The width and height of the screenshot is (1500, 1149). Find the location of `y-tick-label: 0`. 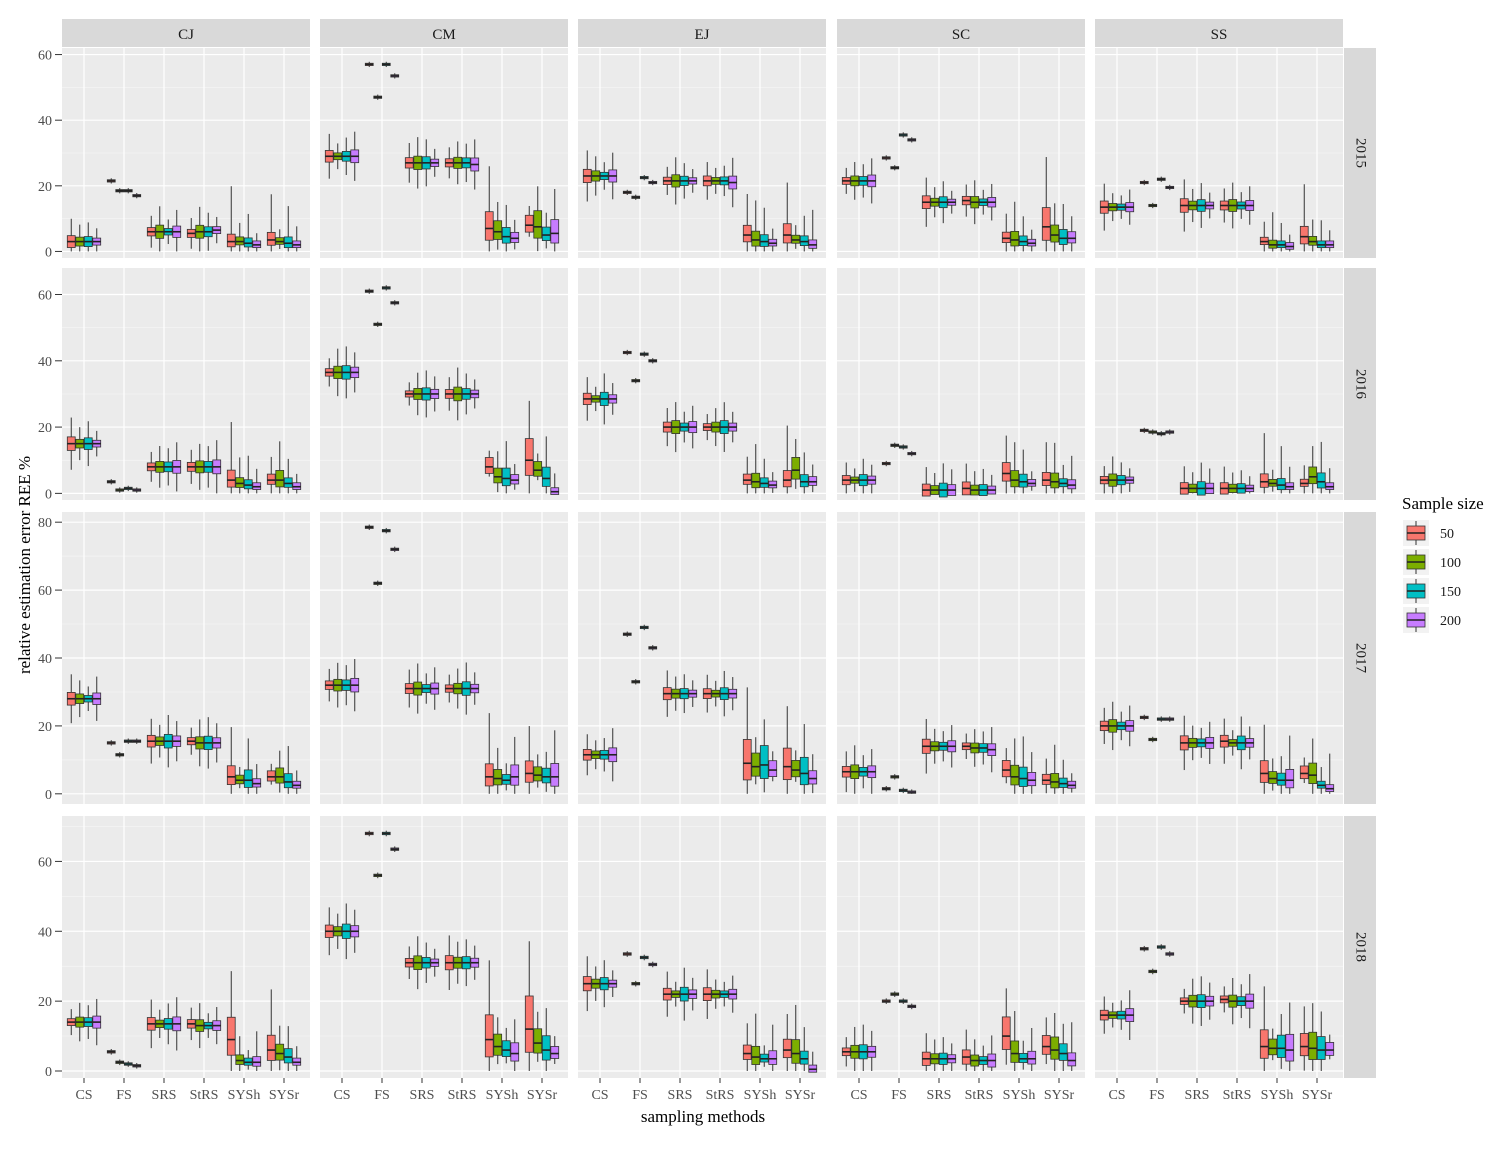

y-tick-label: 0 is located at coordinates (48, 795).